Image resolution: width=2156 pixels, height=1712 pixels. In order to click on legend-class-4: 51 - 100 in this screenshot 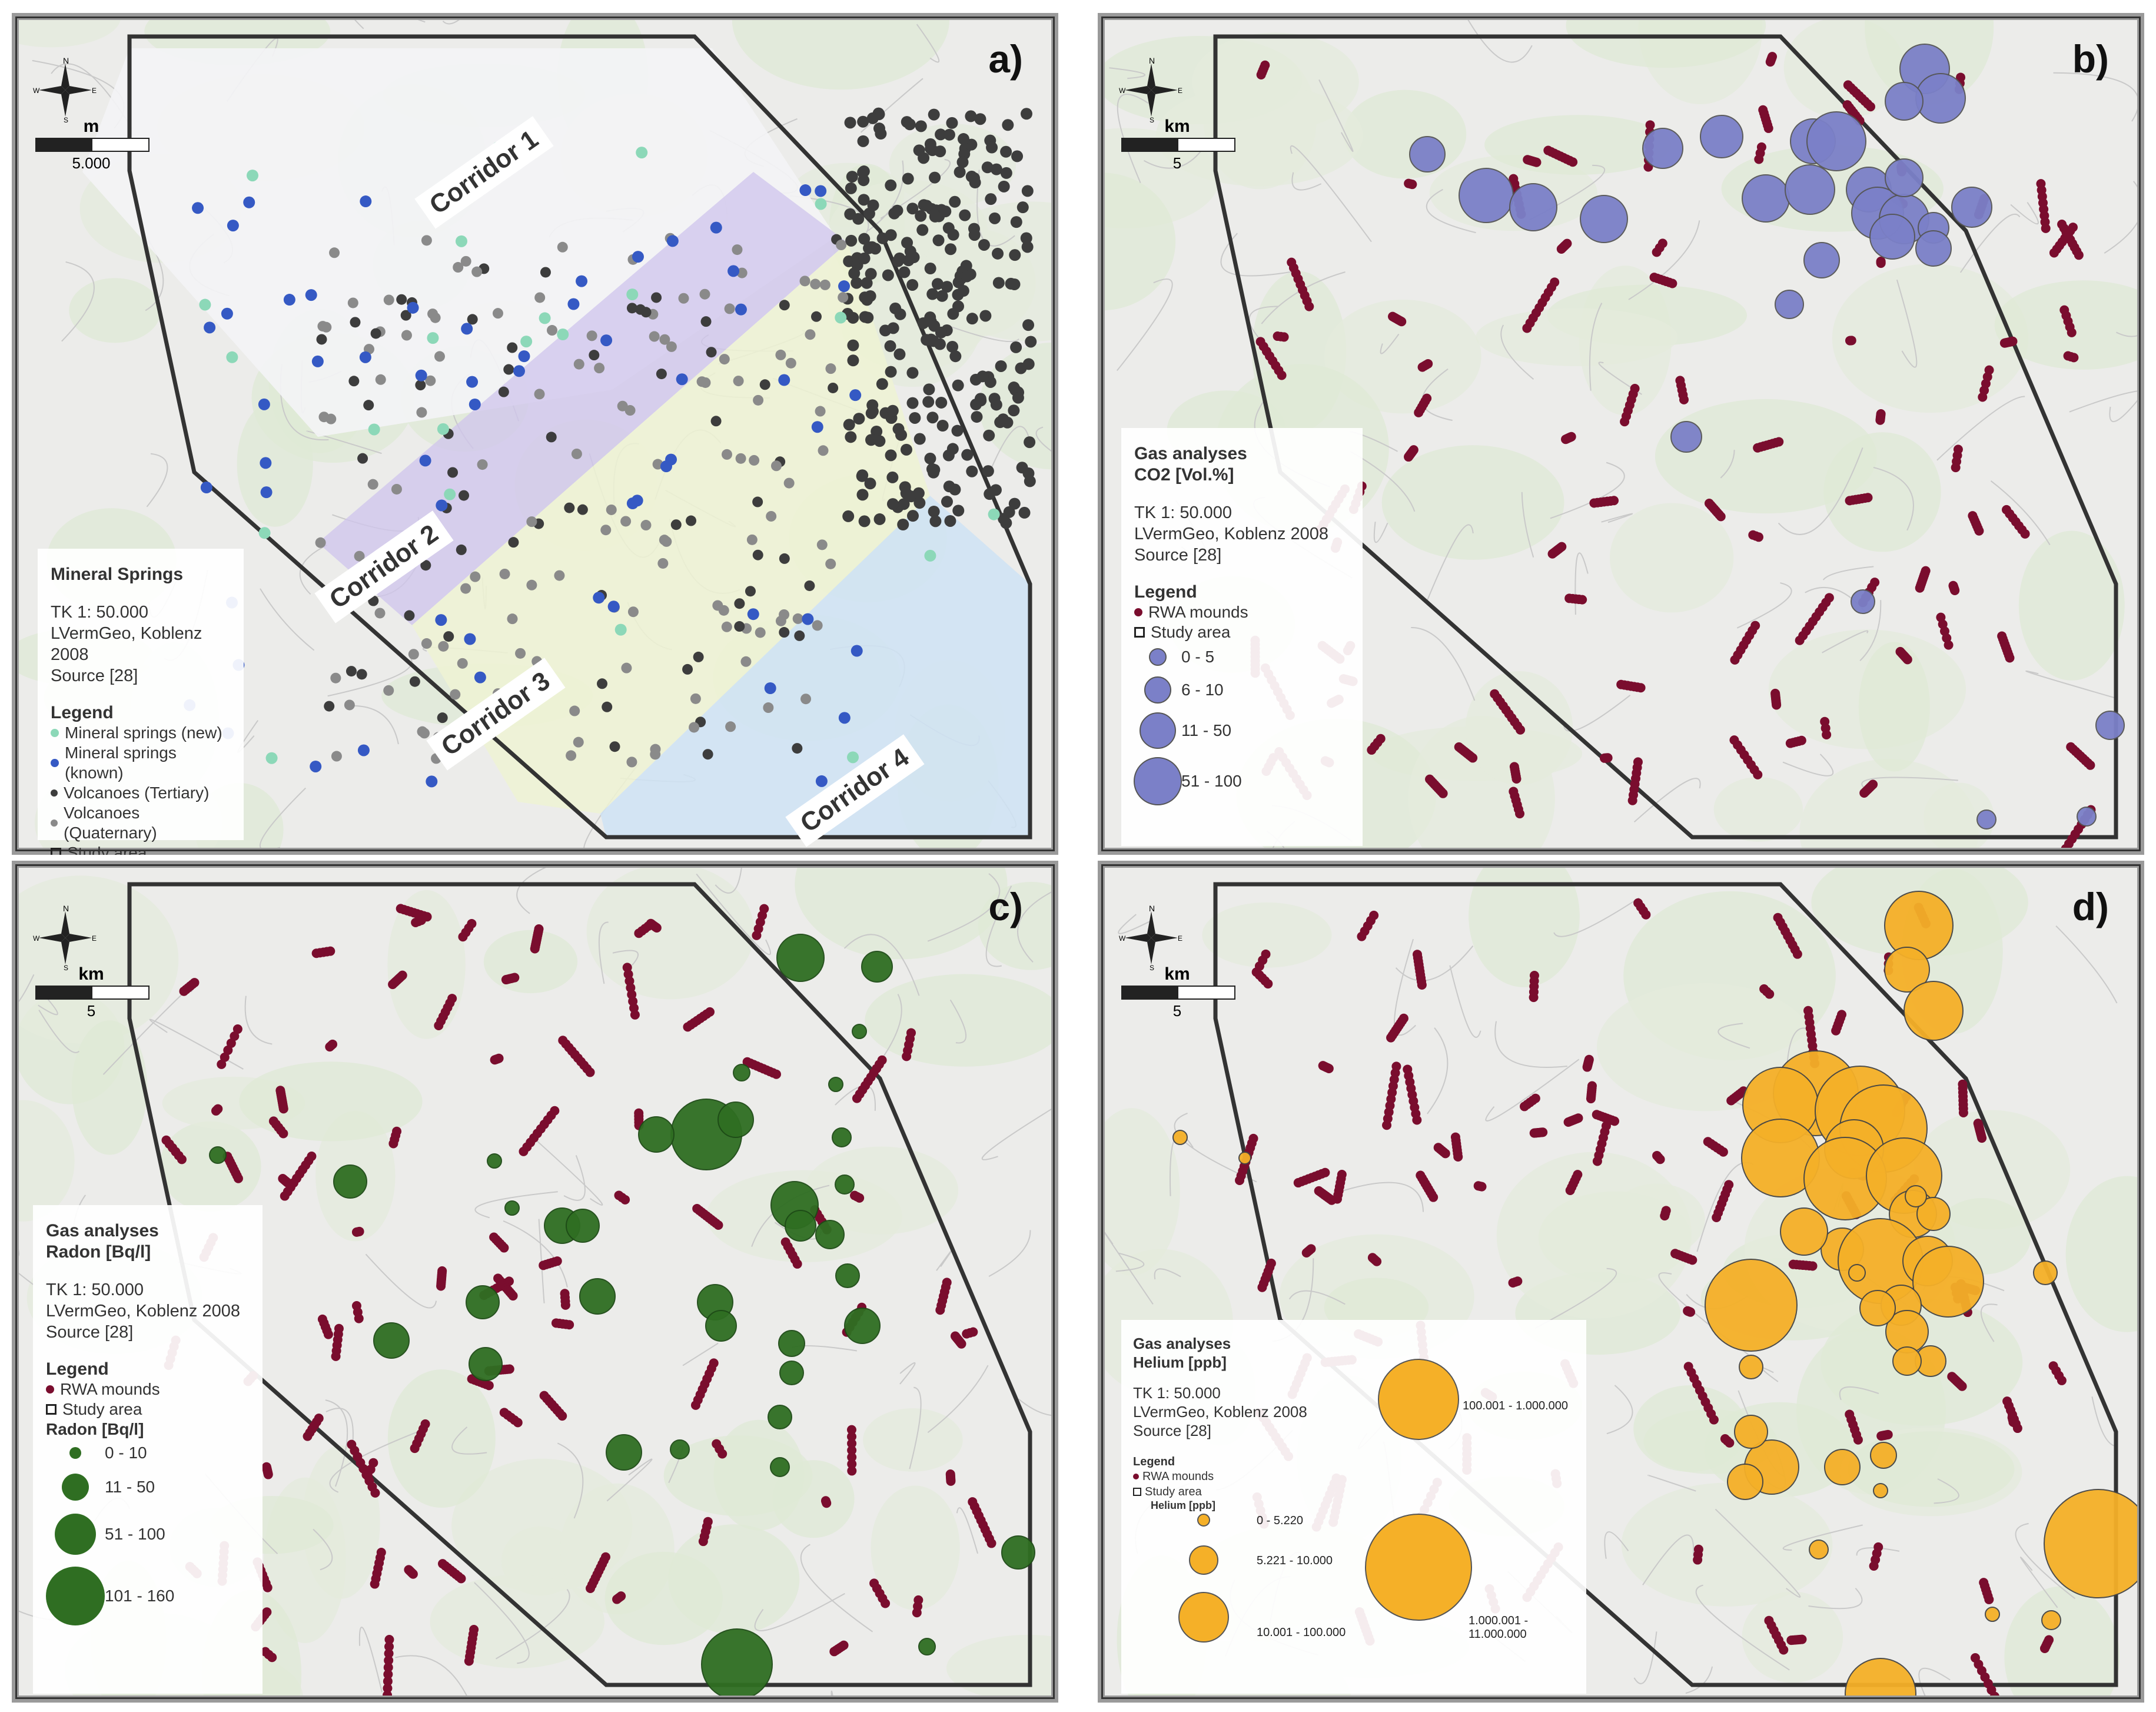, I will do `click(1242, 781)`.